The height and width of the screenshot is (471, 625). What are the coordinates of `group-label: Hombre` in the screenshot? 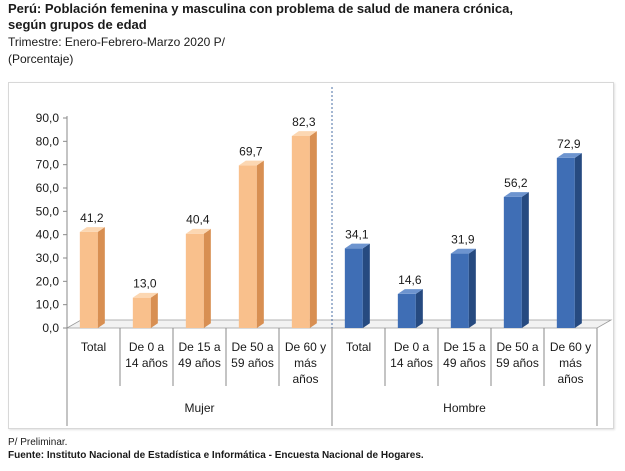 It's located at (464, 408).